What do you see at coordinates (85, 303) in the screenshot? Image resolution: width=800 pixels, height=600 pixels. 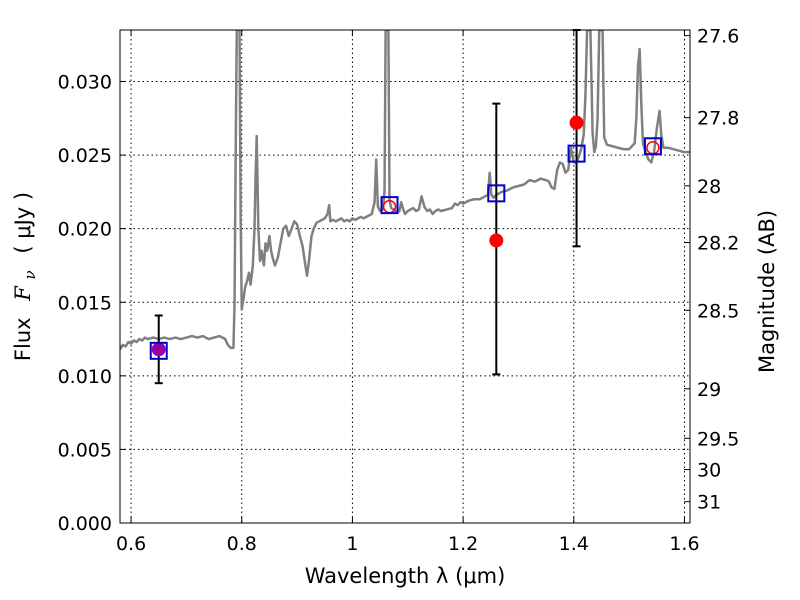 I see `y-tick-label: 0.015` at bounding box center [85, 303].